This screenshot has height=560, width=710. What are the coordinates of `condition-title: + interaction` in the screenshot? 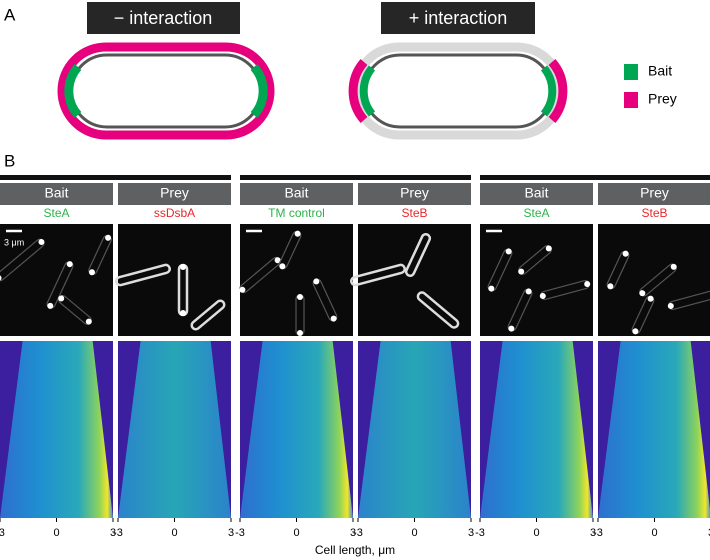 It's located at (458, 18).